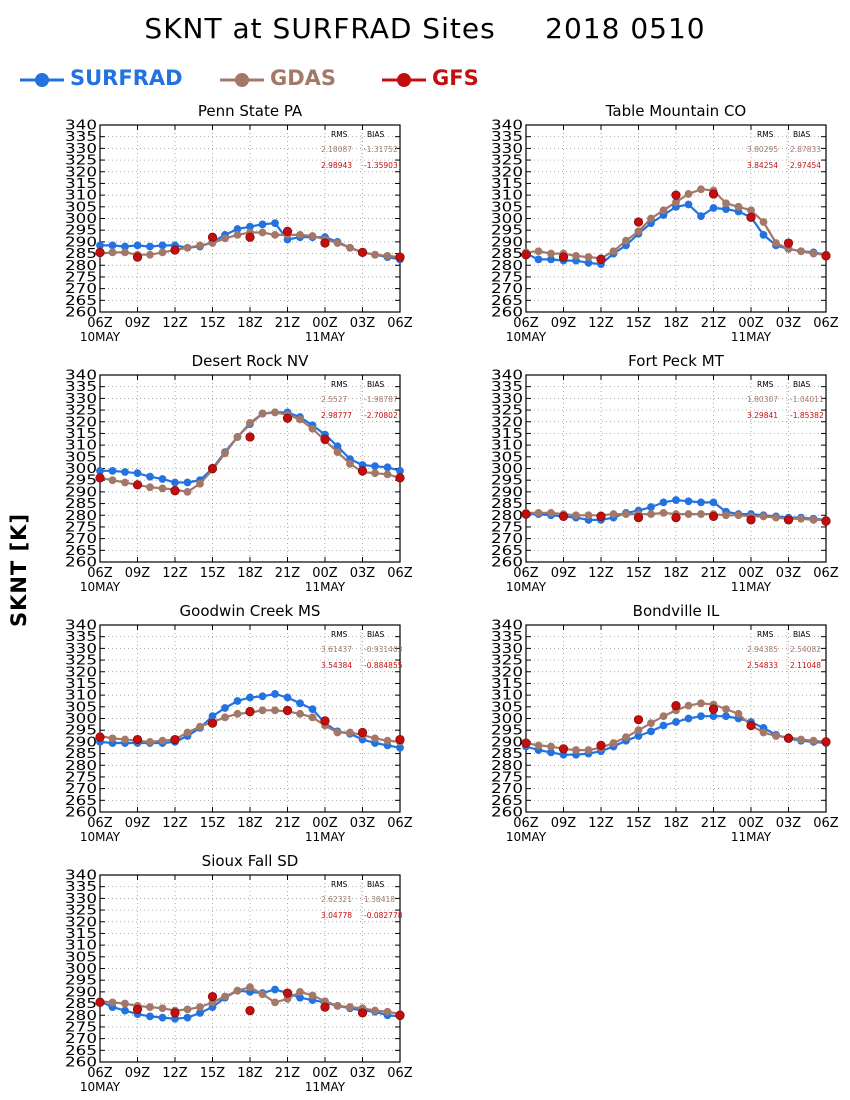 The width and height of the screenshot is (850, 1100). Describe the element at coordinates (81, 922) in the screenshot. I see `y-tick-label: 320` at that location.